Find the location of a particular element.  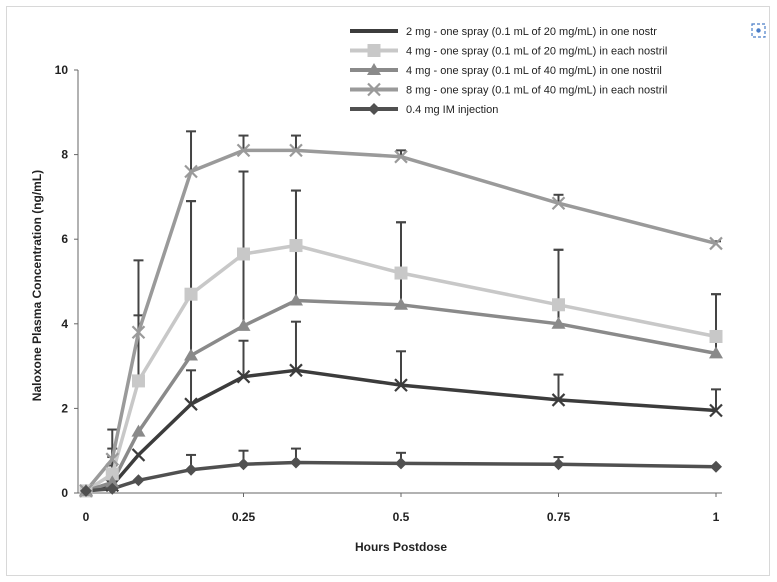

x-axis-label: Hours Postdose is located at coordinates (401, 547).